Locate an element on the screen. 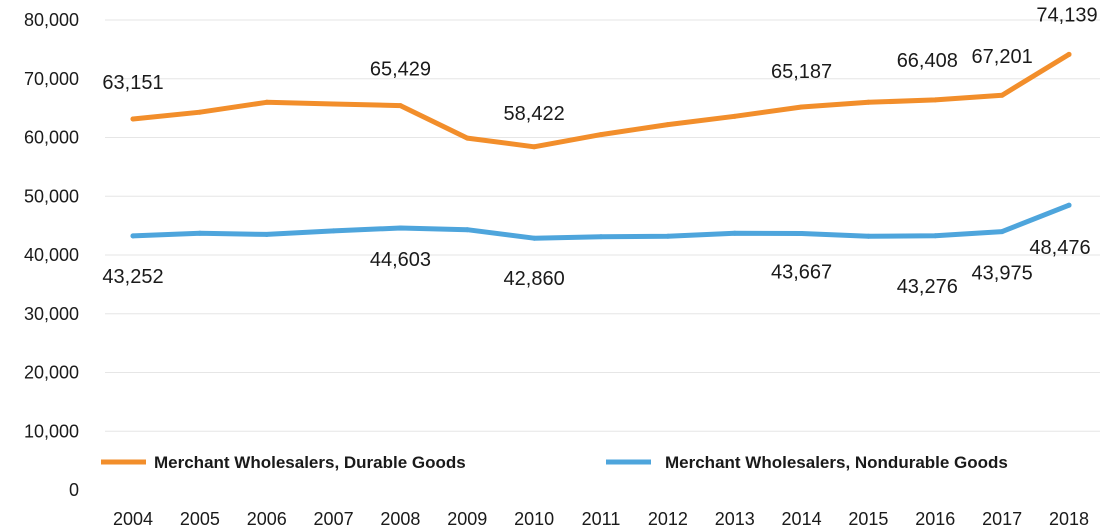 The width and height of the screenshot is (1109, 529). data-label-durable-goods: 65,187 is located at coordinates (801, 72).